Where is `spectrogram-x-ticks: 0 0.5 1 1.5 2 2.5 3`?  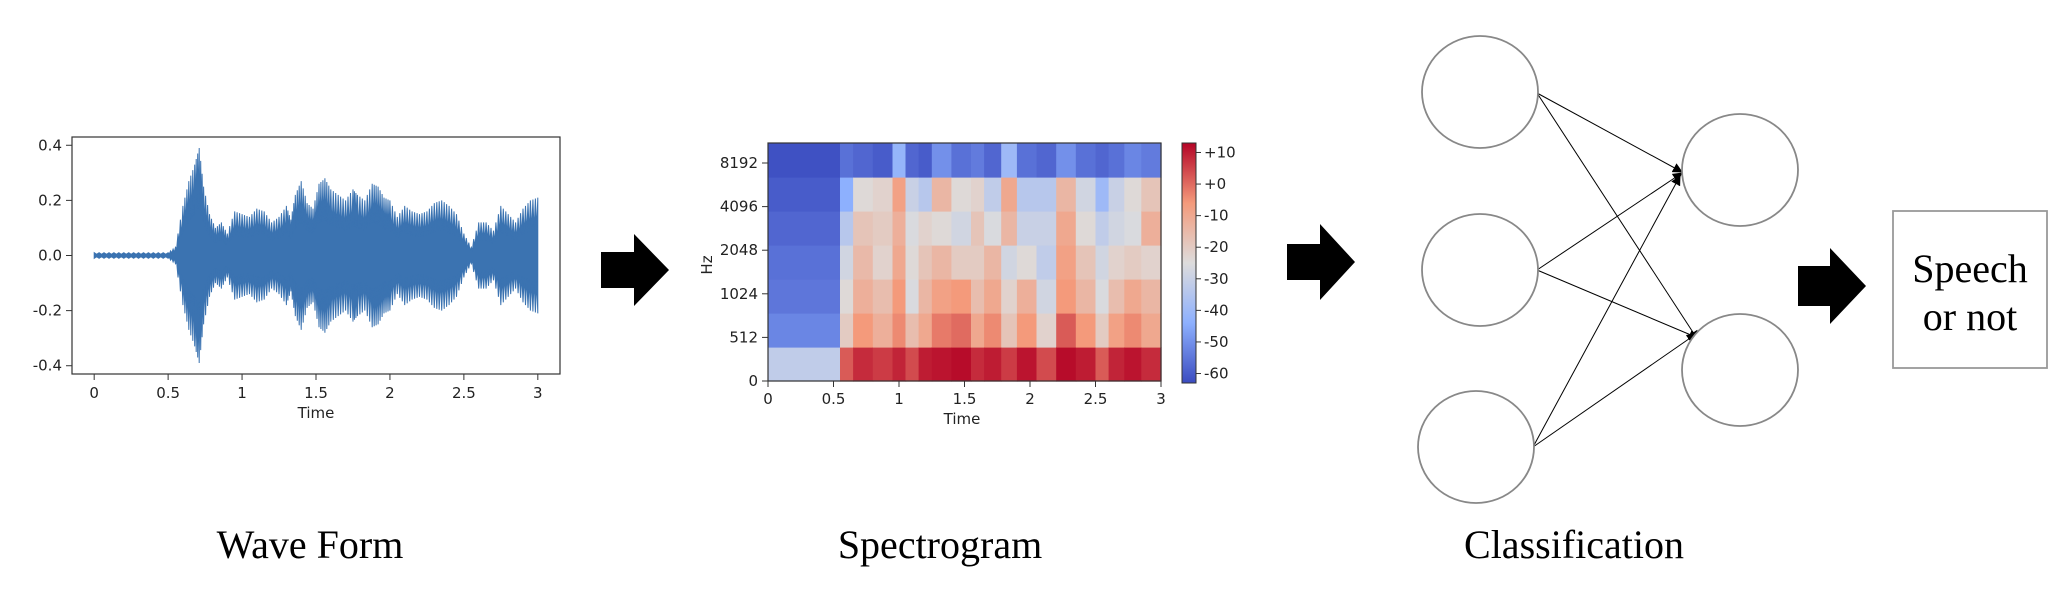 spectrogram-x-ticks: 0 0.5 1 1.5 2 2.5 3 is located at coordinates (964, 394).